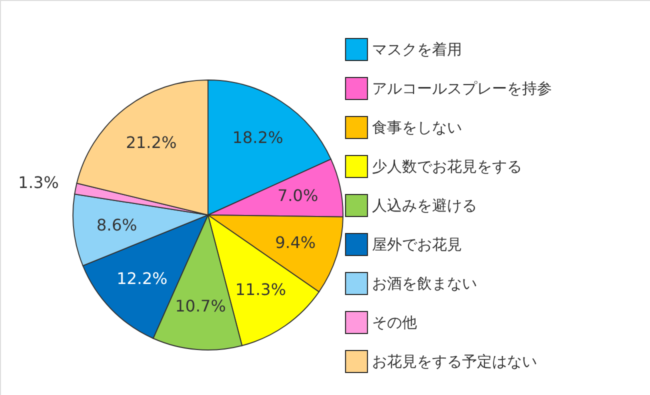 This screenshot has width=650, height=395. Describe the element at coordinates (454, 361) in the screenshot. I see `legend-label: お花見をする予定はない` at that location.